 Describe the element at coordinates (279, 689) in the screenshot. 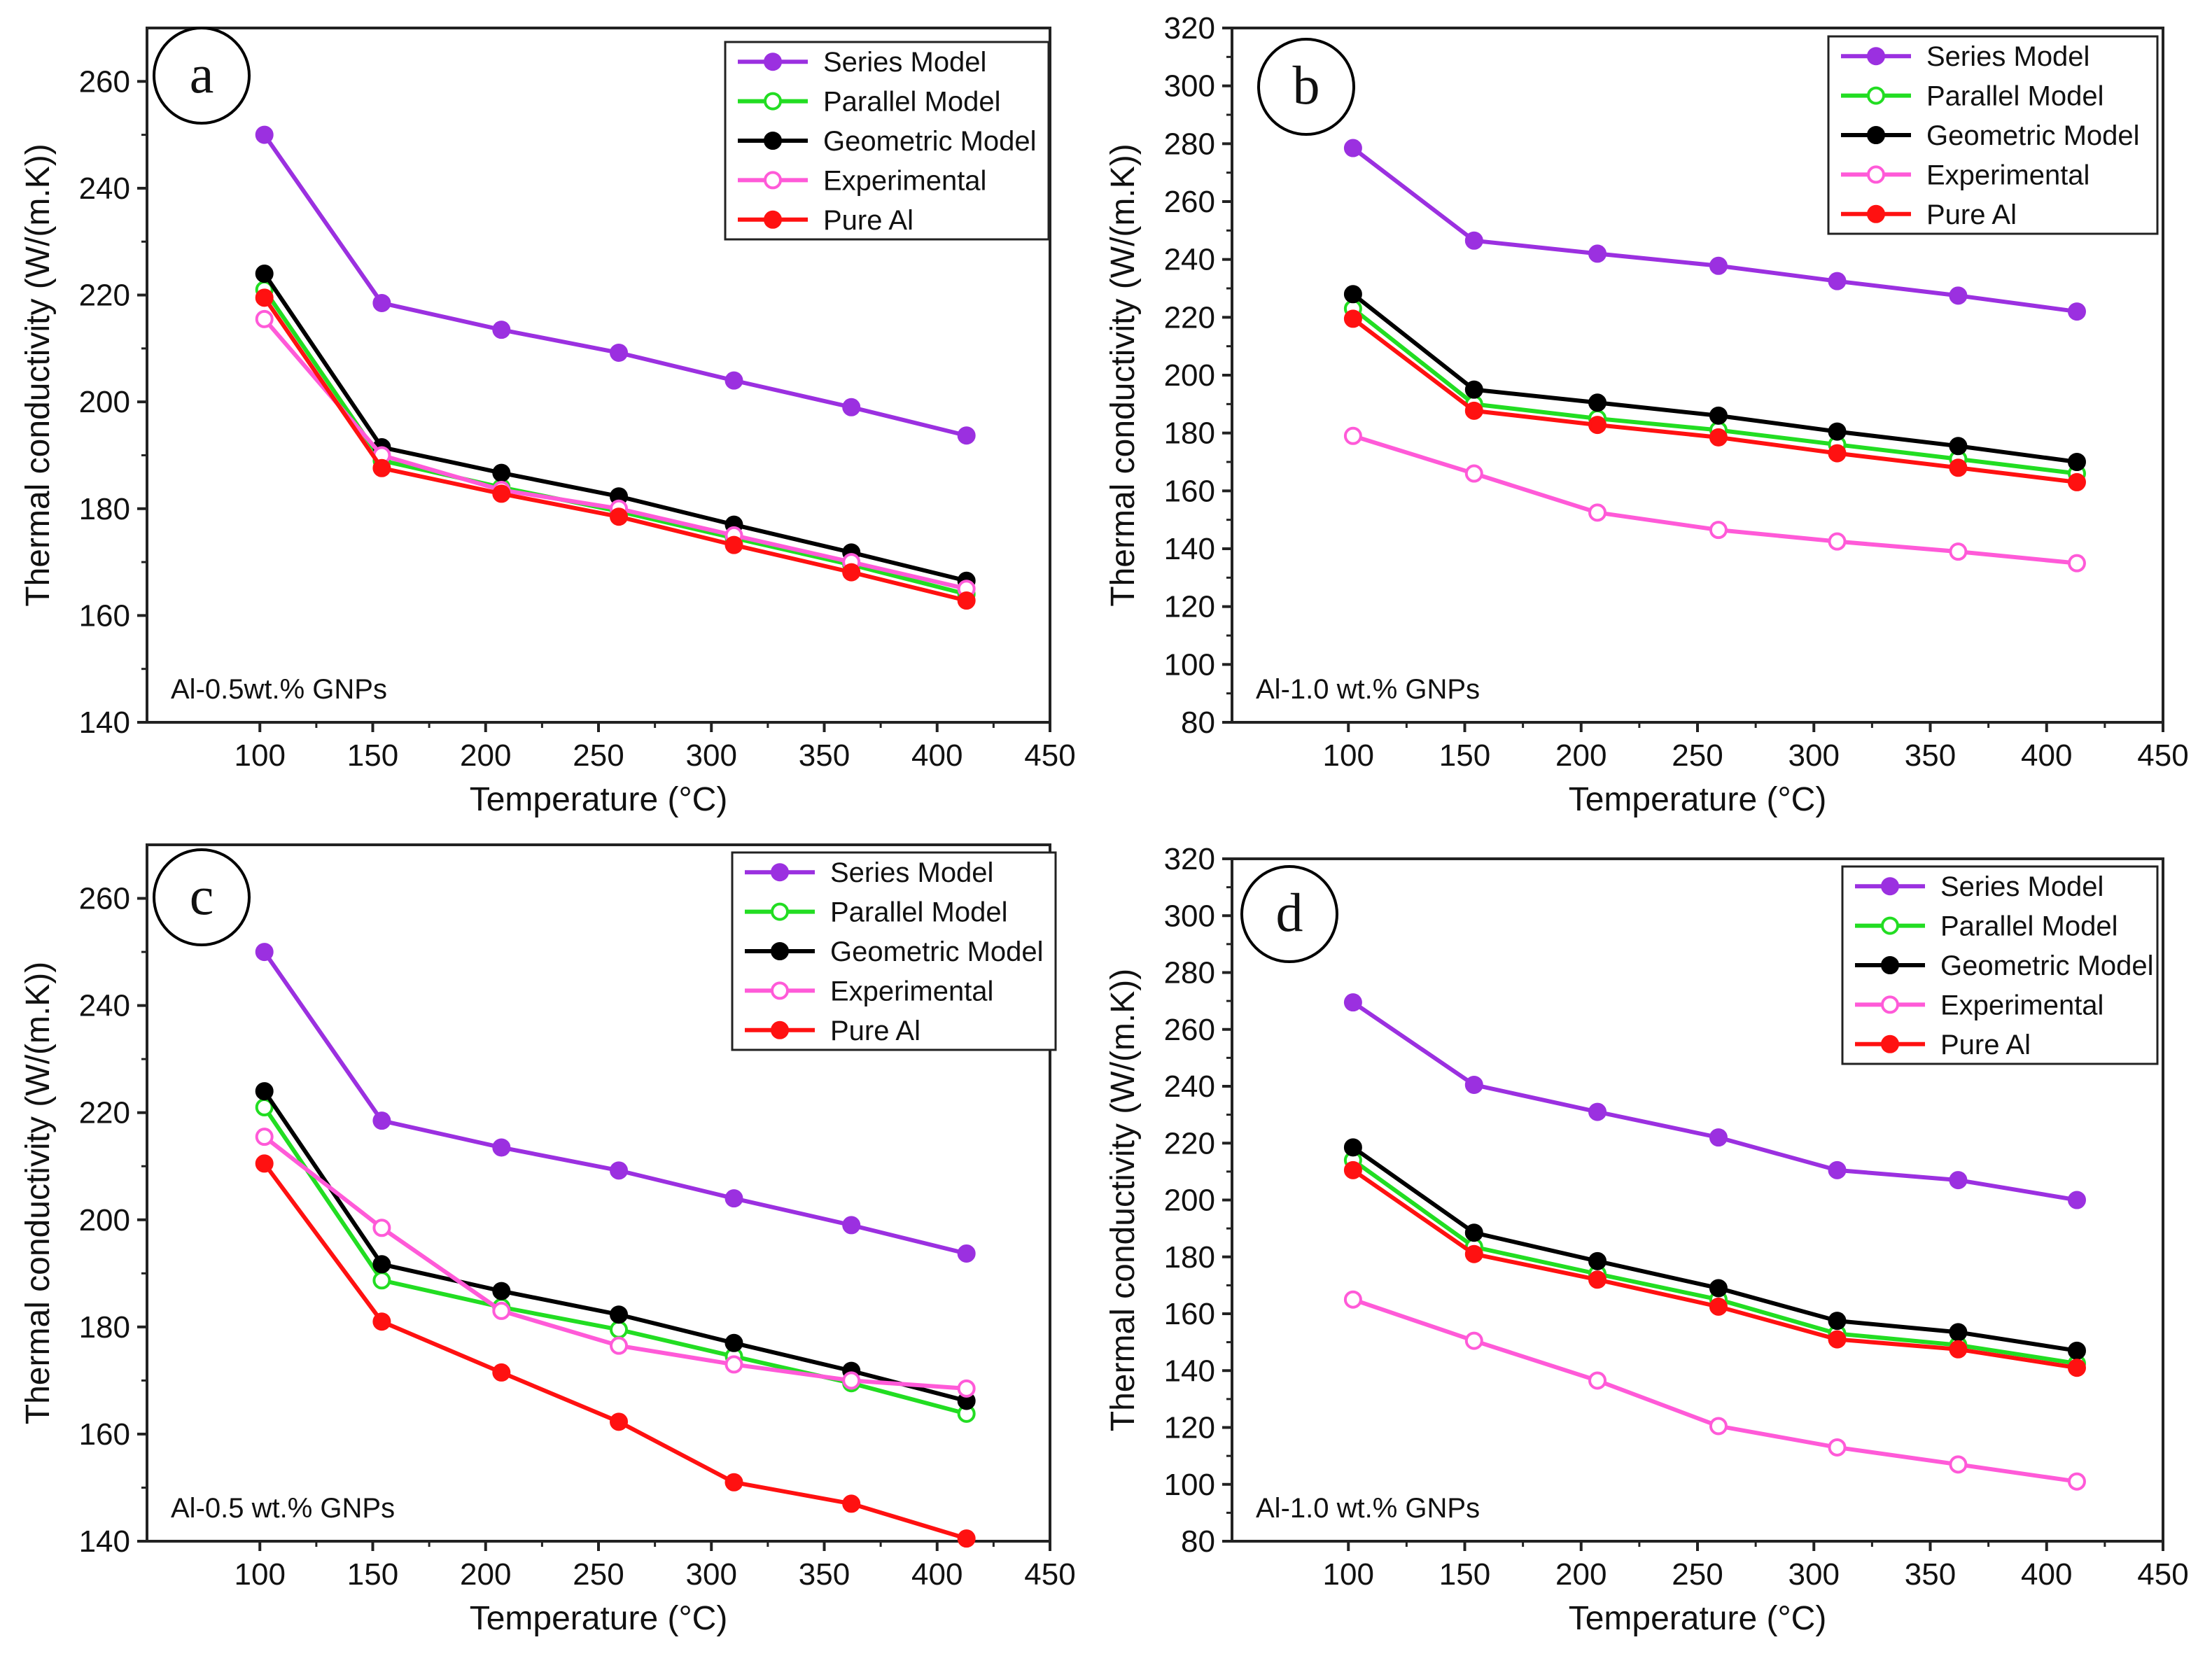

I see `composition-annotation: Al-0.5wt.% GNPs` at that location.